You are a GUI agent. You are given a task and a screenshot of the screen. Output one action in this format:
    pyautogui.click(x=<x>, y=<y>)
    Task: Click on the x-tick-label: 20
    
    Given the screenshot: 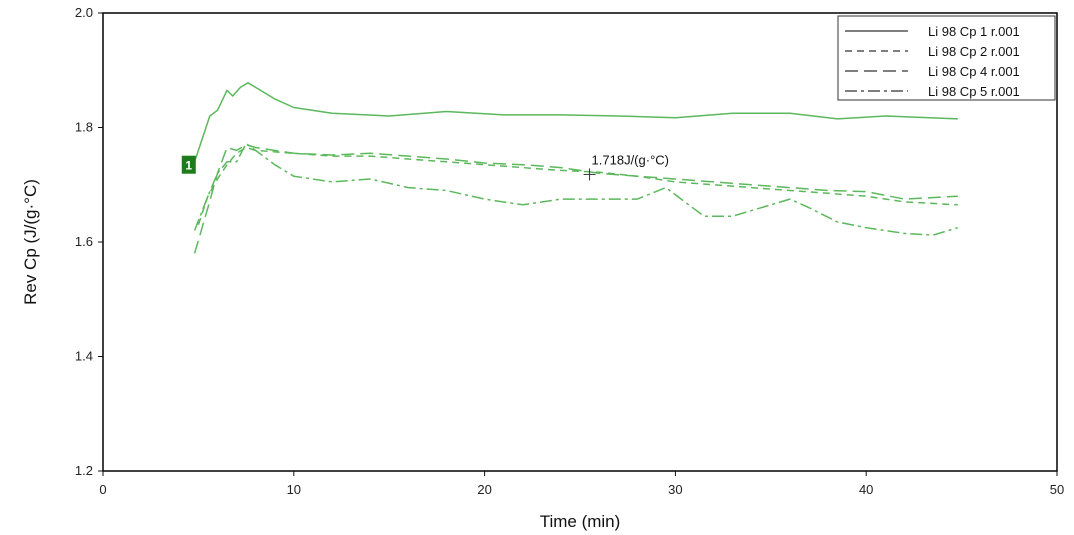 What is the action you would take?
    pyautogui.click(x=484, y=489)
    